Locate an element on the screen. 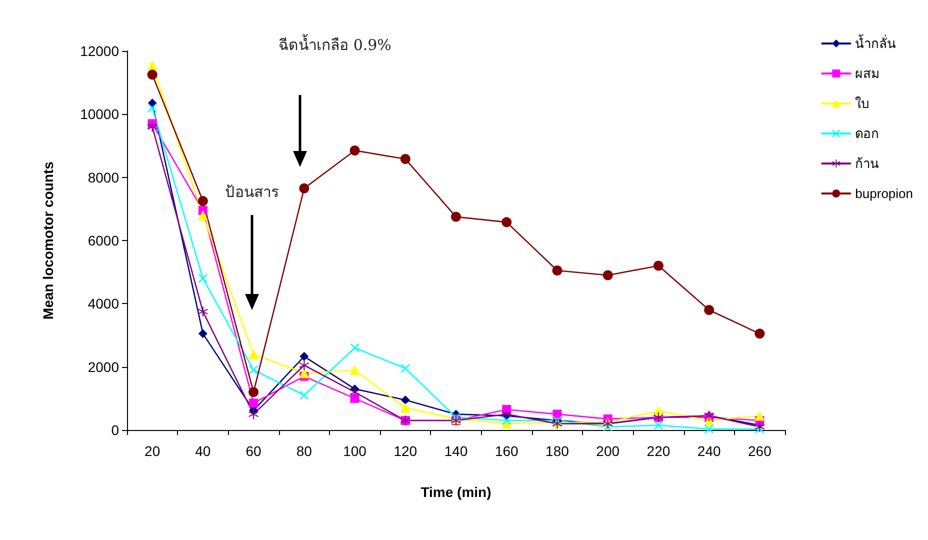 This screenshot has width=928, height=540. legend-label: ดอก is located at coordinates (867, 133).